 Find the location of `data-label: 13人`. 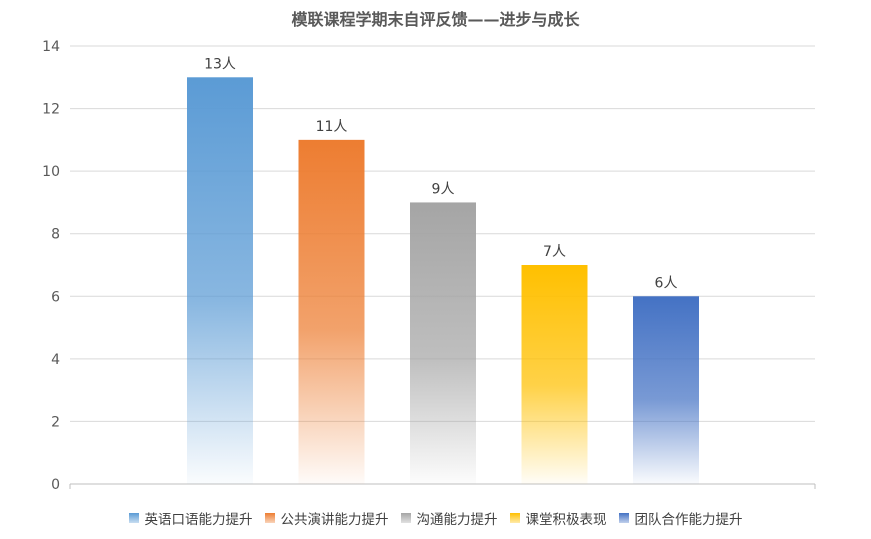

data-label: 13人 is located at coordinates (220, 64).